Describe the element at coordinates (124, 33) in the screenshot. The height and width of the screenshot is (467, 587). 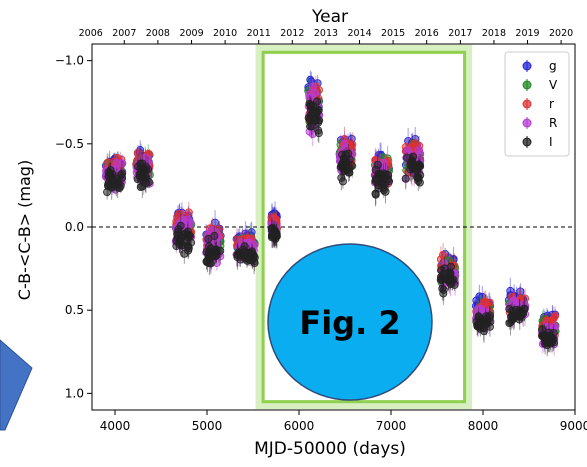
I see `year-tick-label: 2007` at that location.